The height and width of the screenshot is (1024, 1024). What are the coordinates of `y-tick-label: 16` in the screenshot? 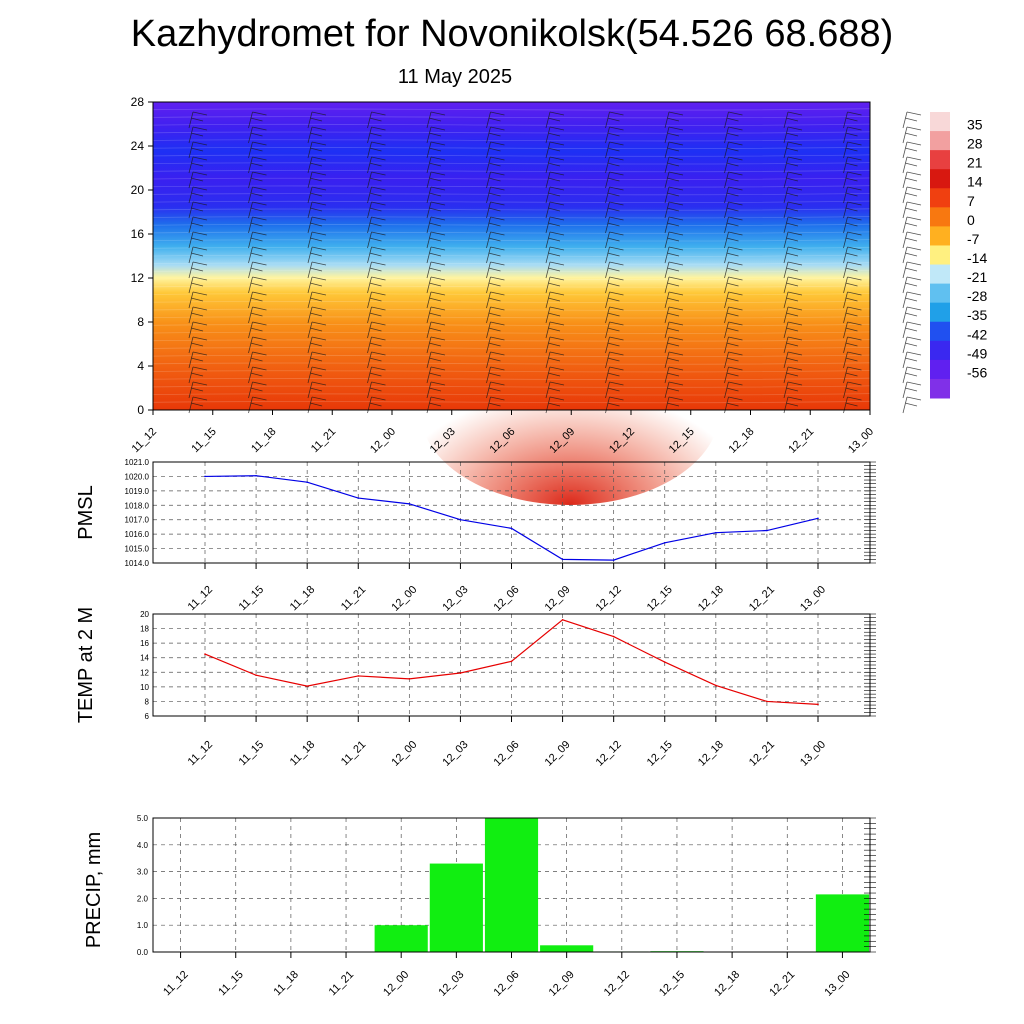 It's located at (144, 643).